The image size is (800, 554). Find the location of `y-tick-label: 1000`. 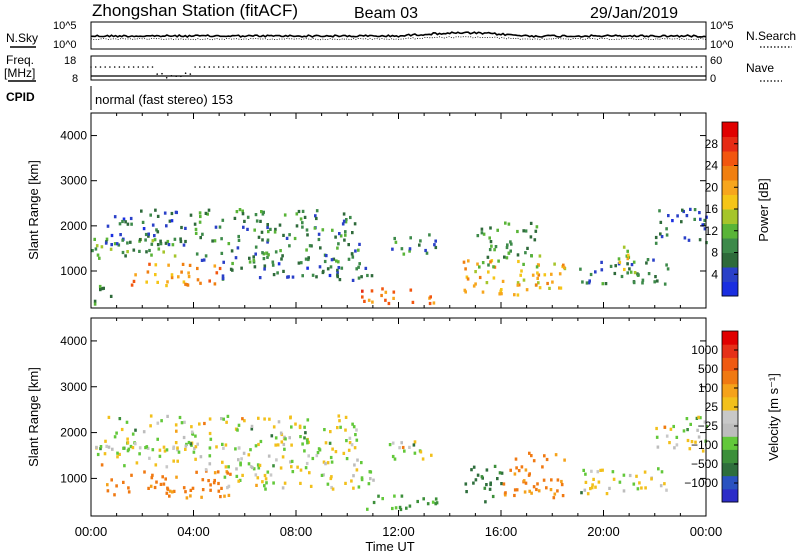

y-tick-label: 1000 is located at coordinates (73, 271).